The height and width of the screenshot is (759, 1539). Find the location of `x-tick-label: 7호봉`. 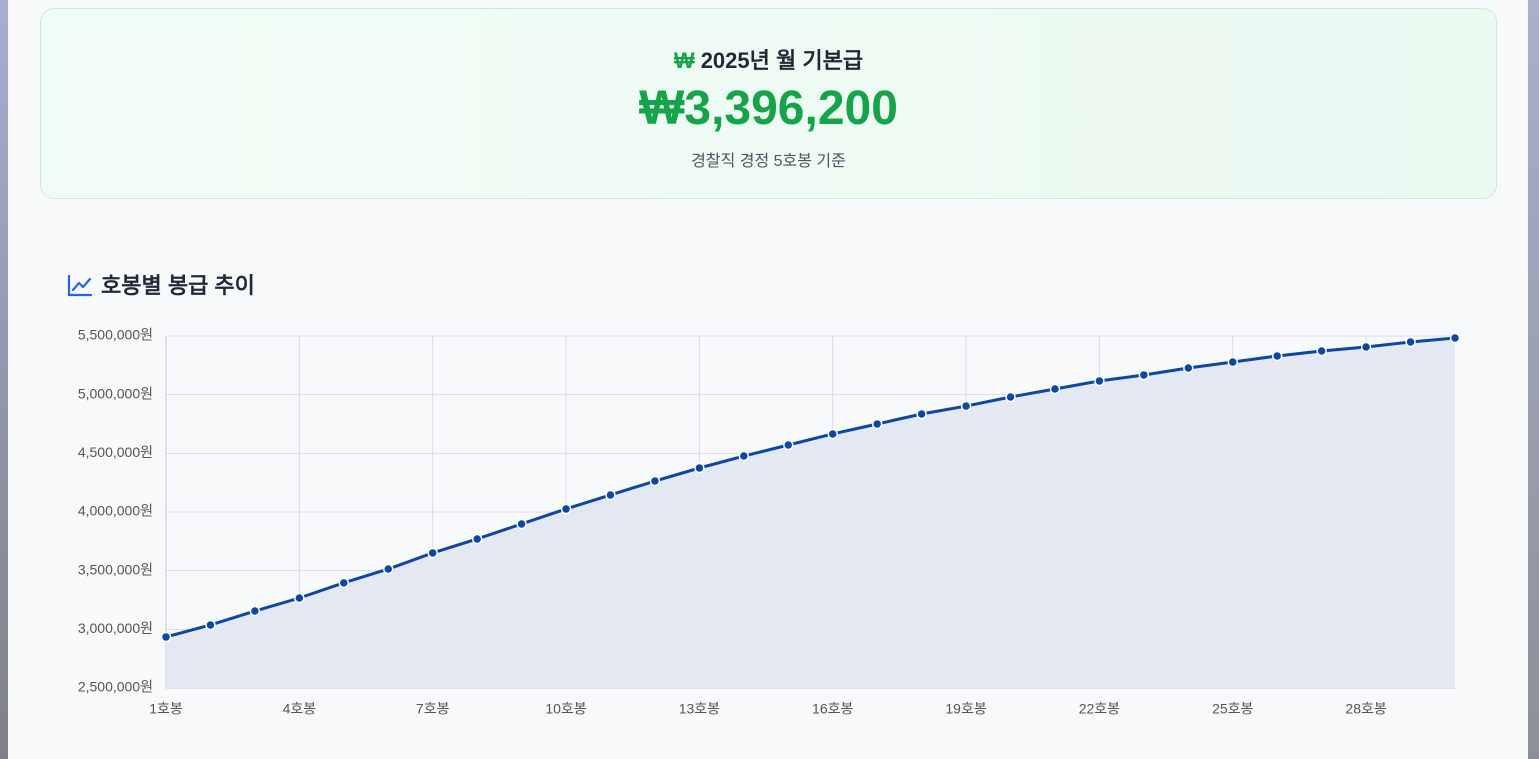

x-tick-label: 7호봉 is located at coordinates (433, 709).